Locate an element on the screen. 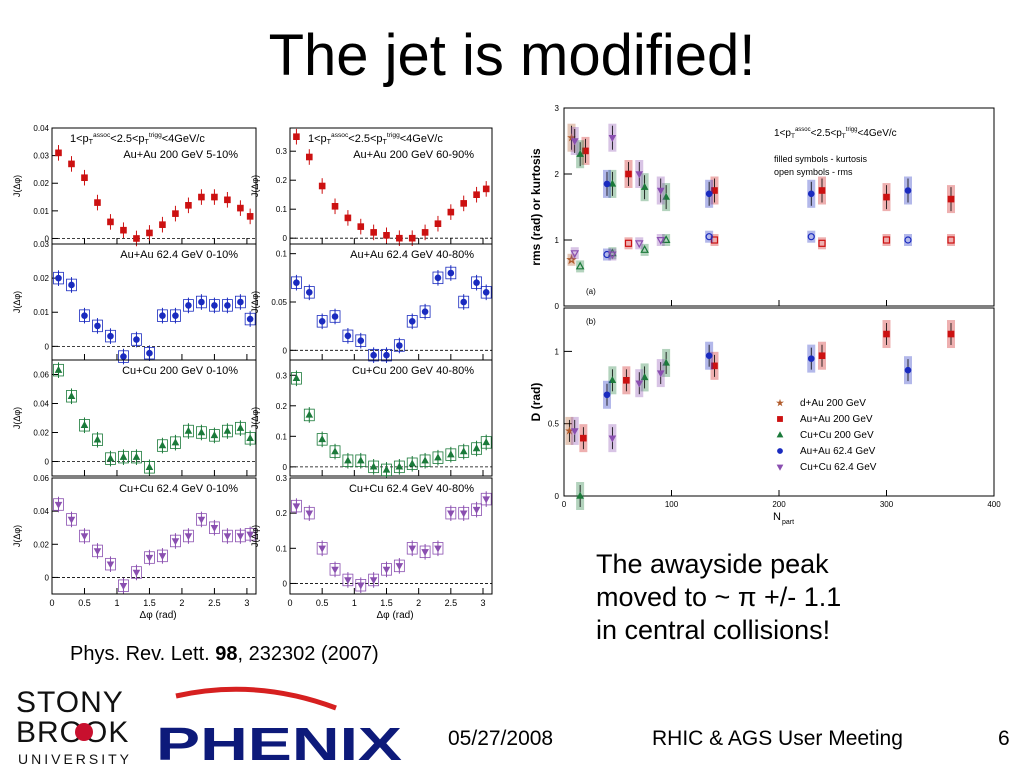  rms-point is located at coordinates (666, 239).